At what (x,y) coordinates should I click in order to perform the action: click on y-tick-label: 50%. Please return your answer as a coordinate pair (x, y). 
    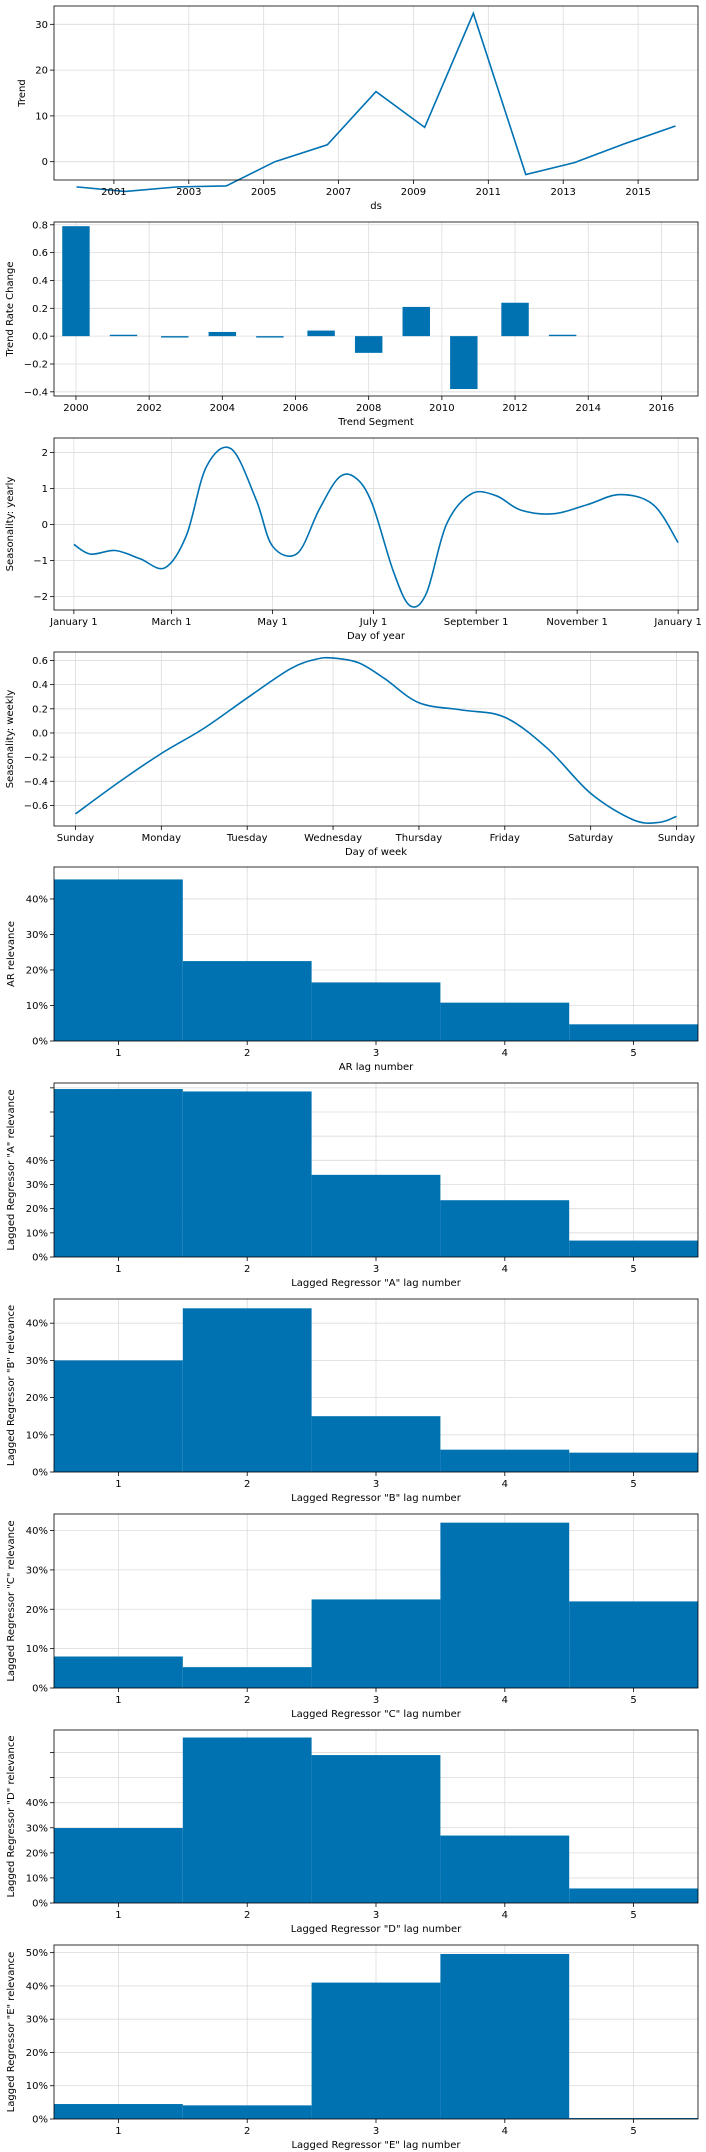
    Looking at the image, I should click on (37, 1953).